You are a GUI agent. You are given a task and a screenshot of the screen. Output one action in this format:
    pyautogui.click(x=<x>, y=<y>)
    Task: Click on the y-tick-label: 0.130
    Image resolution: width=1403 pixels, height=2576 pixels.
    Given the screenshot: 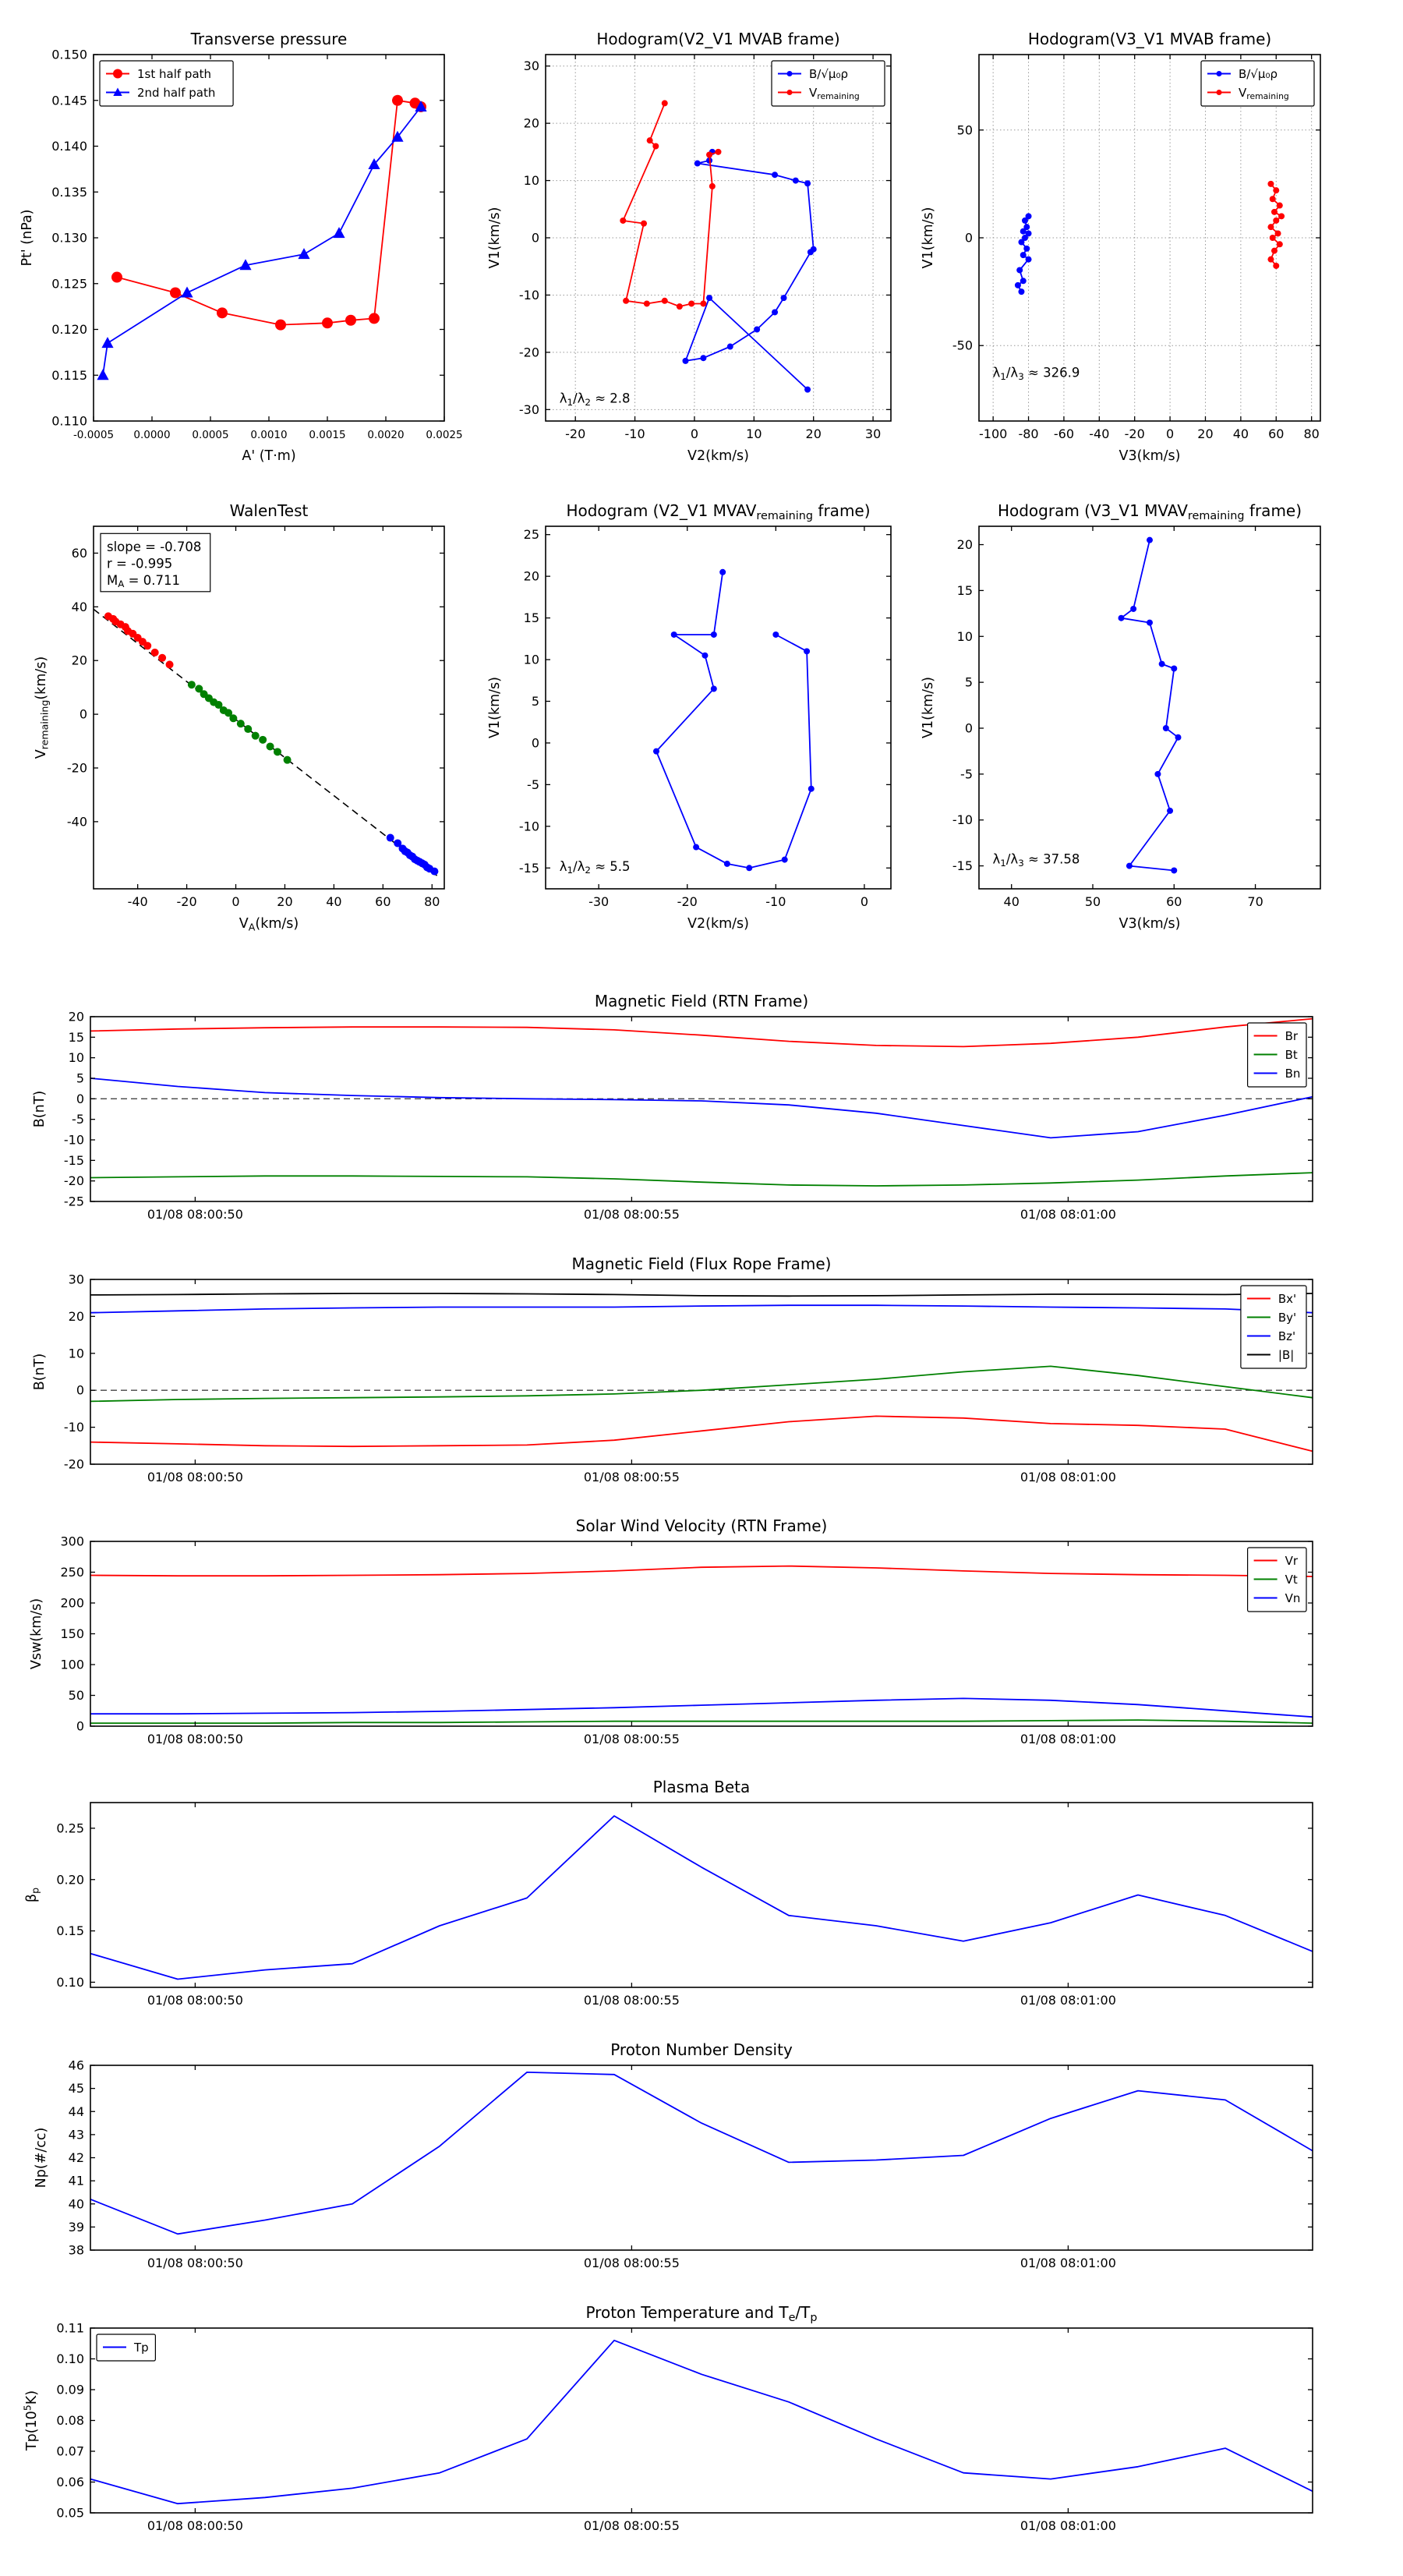 What is the action you would take?
    pyautogui.click(x=69, y=238)
    